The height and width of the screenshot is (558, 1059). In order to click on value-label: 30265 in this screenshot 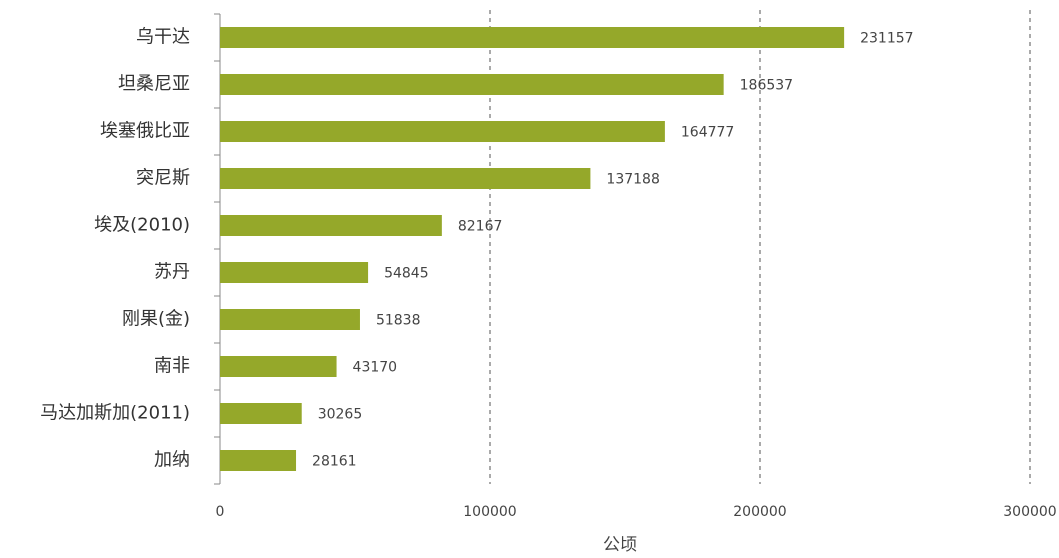, I will do `click(340, 415)`.